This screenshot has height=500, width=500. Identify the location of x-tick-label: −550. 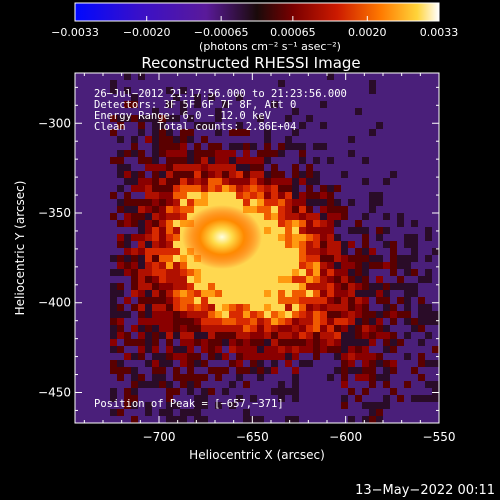
(439, 437).